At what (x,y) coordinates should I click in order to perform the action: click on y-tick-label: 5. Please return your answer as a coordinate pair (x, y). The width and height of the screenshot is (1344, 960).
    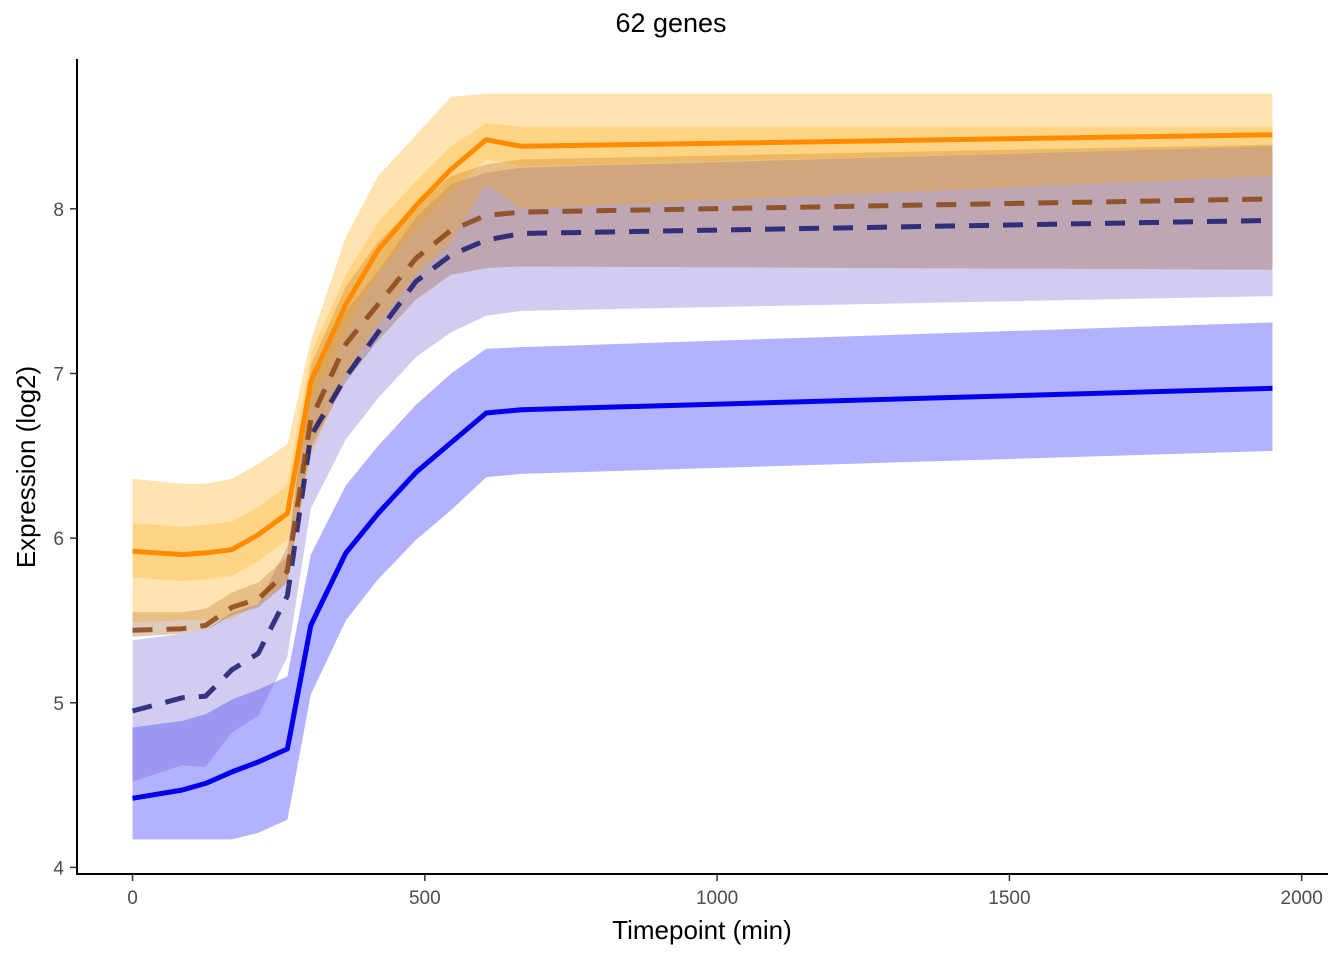
    Looking at the image, I should click on (58, 704).